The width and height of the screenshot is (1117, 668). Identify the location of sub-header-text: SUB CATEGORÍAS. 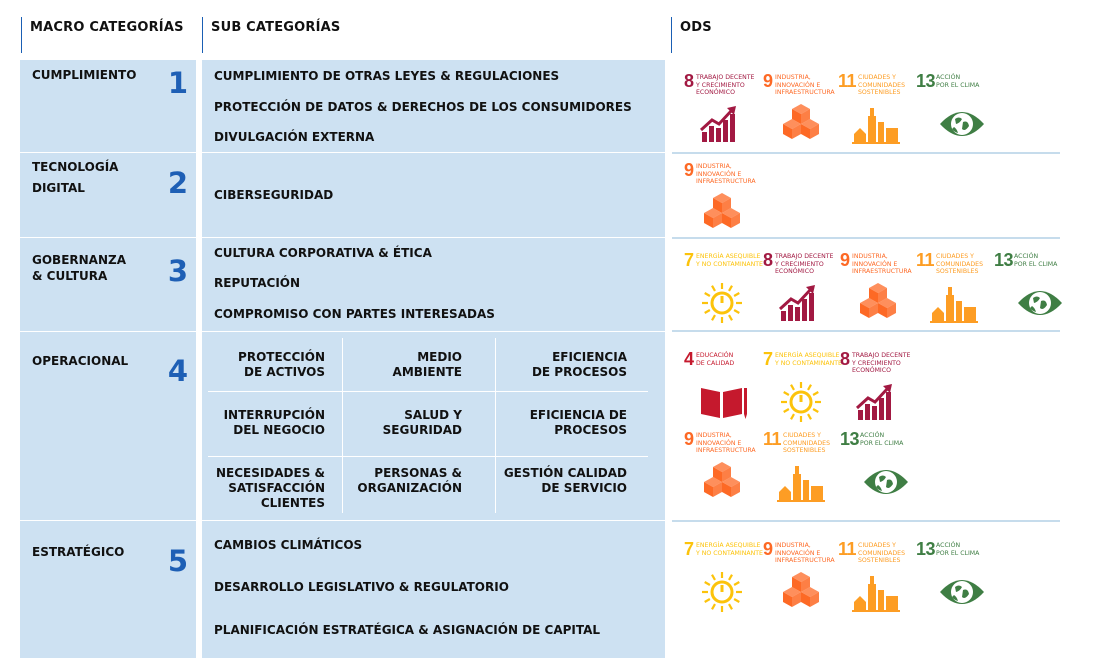
(276, 27).